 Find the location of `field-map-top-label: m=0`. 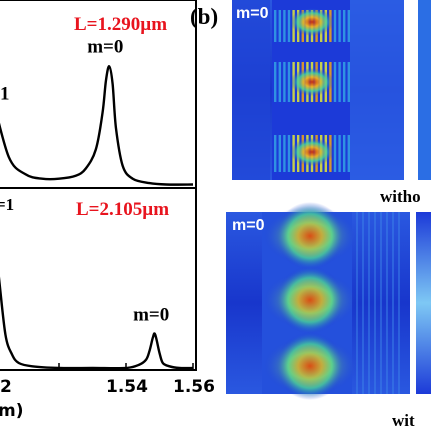

field-map-top-label: m=0 is located at coordinates (252, 13).